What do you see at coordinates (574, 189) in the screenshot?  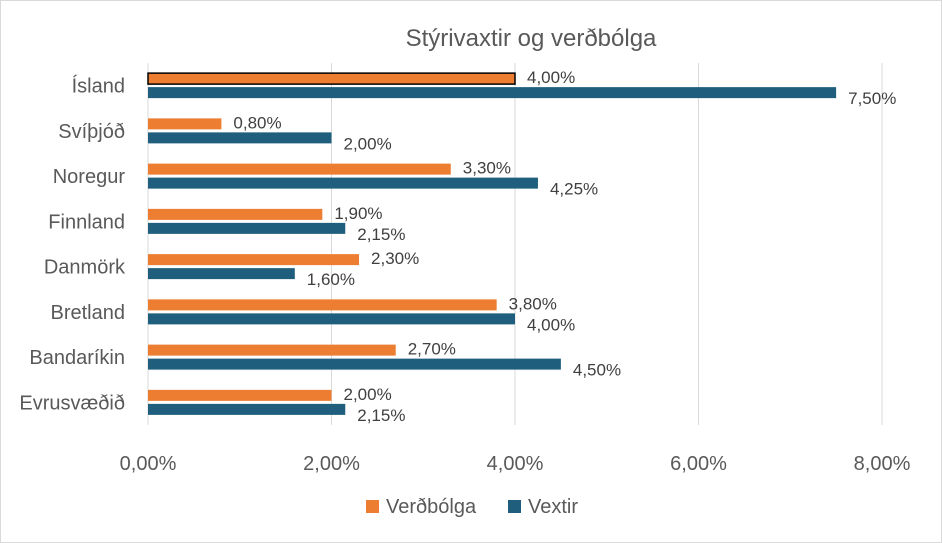 I see `data-label: 4,25%` at bounding box center [574, 189].